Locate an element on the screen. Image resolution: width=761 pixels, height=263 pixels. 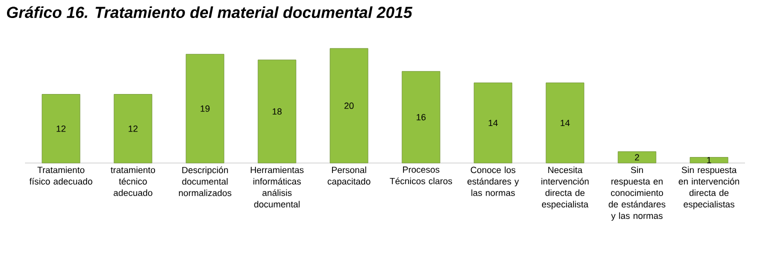
data-label: 20 is located at coordinates (349, 105).